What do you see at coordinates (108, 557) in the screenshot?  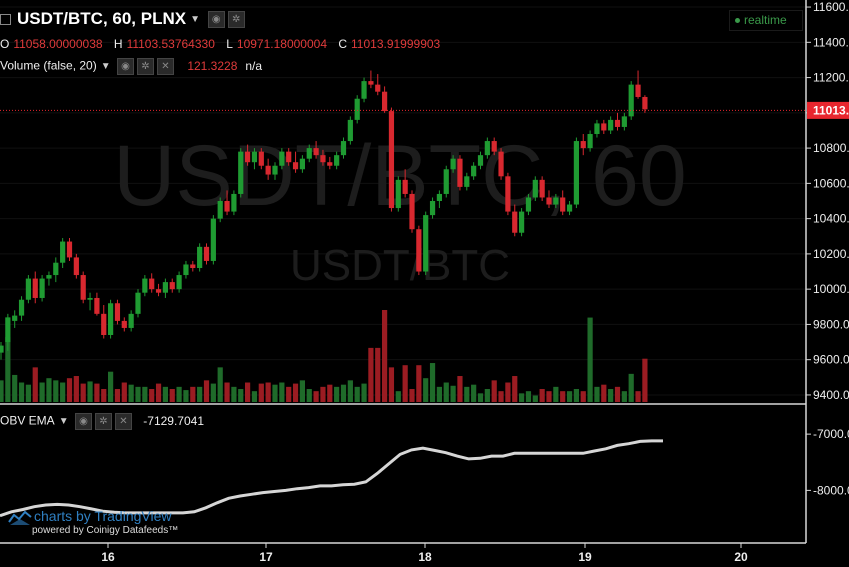 I see `time-tick-label: 16` at bounding box center [108, 557].